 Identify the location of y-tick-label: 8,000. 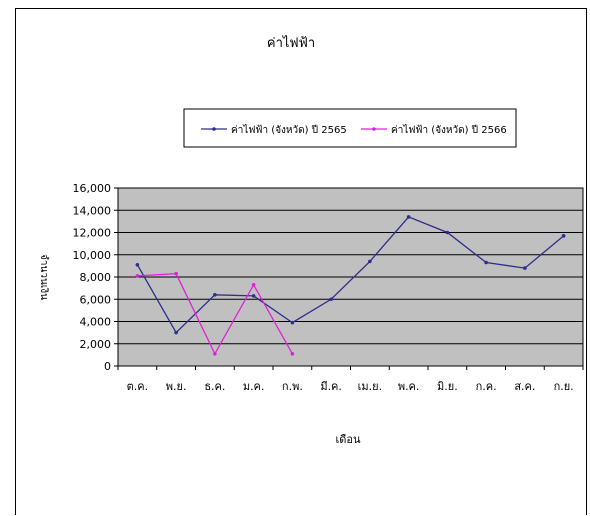
(96, 277).